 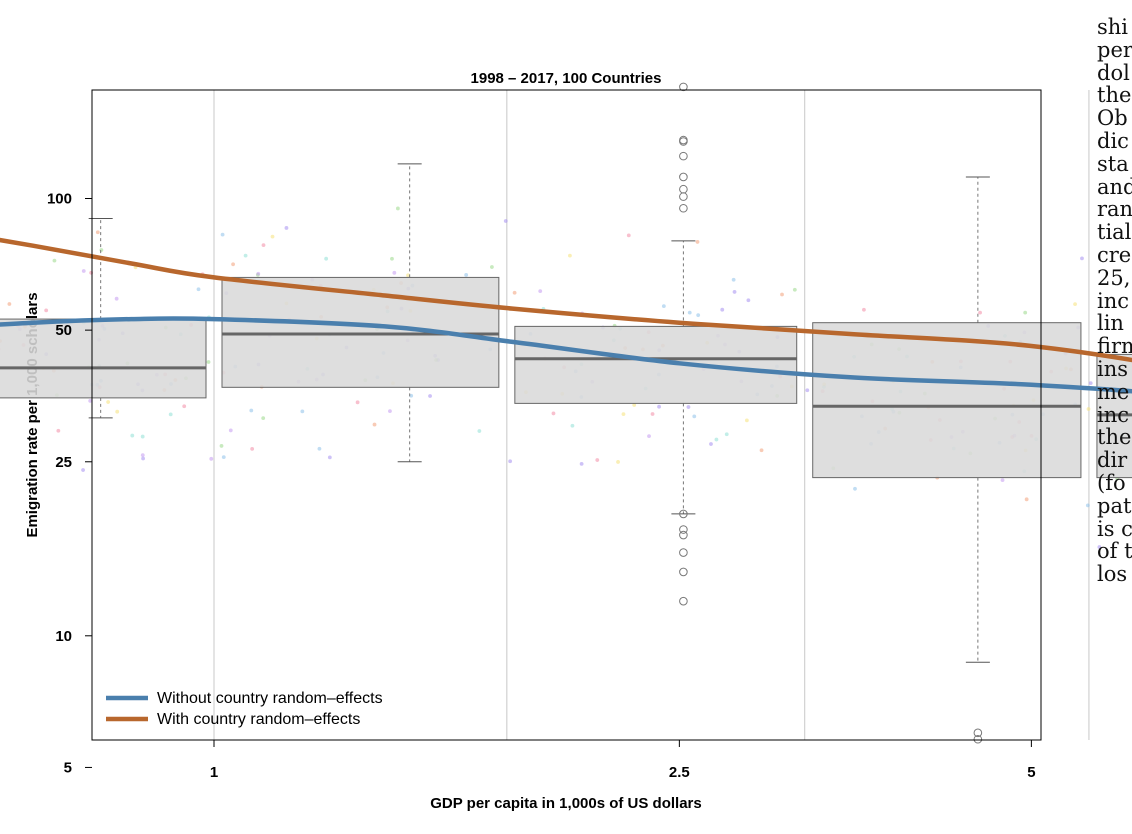 What do you see at coordinates (59, 199) in the screenshot?
I see `y-tick-label: 100` at bounding box center [59, 199].